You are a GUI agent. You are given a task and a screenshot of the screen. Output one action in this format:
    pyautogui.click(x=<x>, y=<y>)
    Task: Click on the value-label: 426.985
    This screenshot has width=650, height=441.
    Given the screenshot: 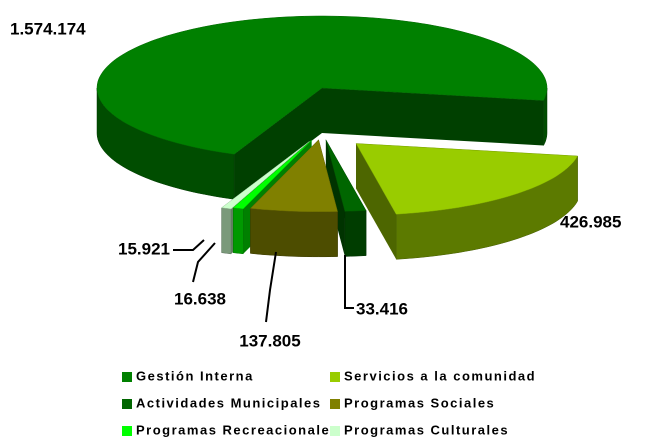 What is the action you would take?
    pyautogui.click(x=590, y=221)
    